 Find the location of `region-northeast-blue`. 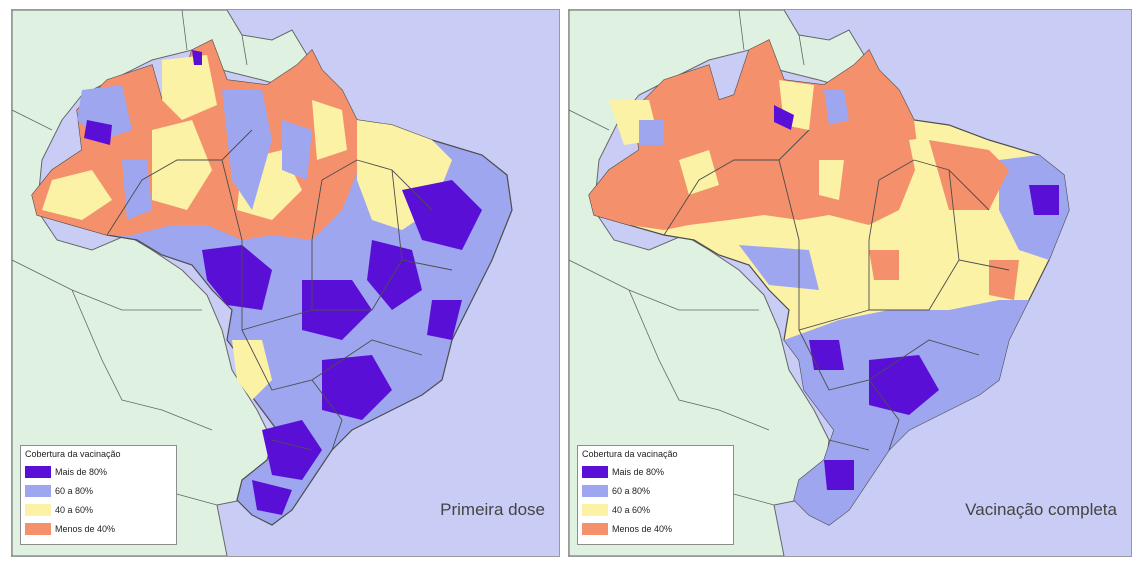

region-northeast-blue is located at coordinates (904, 222).